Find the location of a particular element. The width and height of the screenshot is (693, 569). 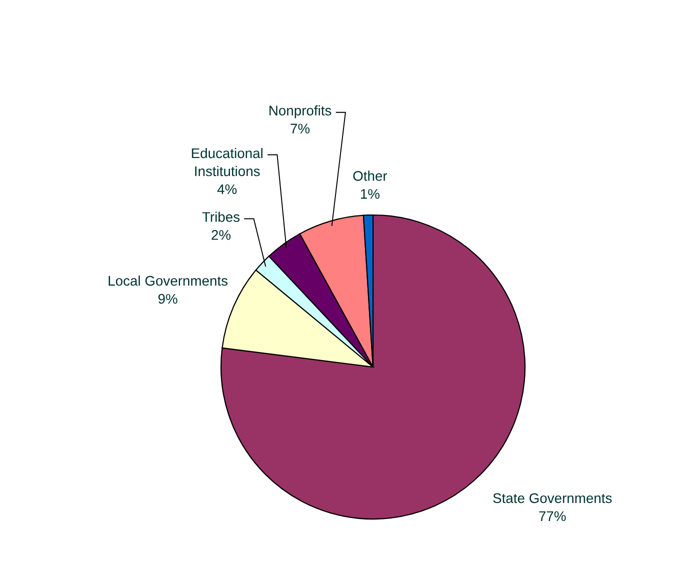

slice-label: Educational Institutions is located at coordinates (227, 162).